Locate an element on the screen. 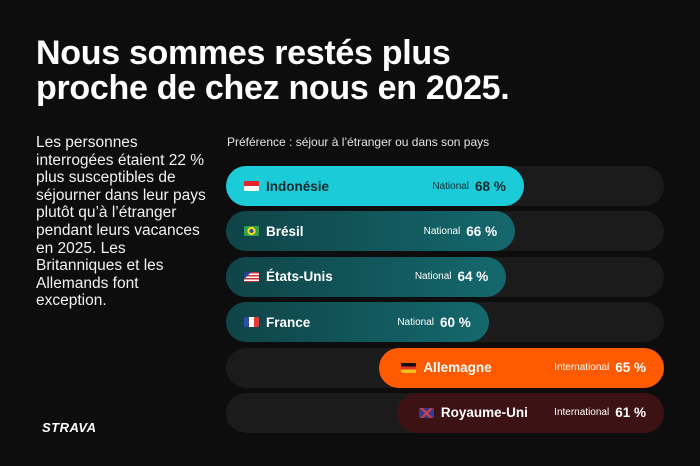  description-line: interrogées étaient 22 % is located at coordinates (120, 160).